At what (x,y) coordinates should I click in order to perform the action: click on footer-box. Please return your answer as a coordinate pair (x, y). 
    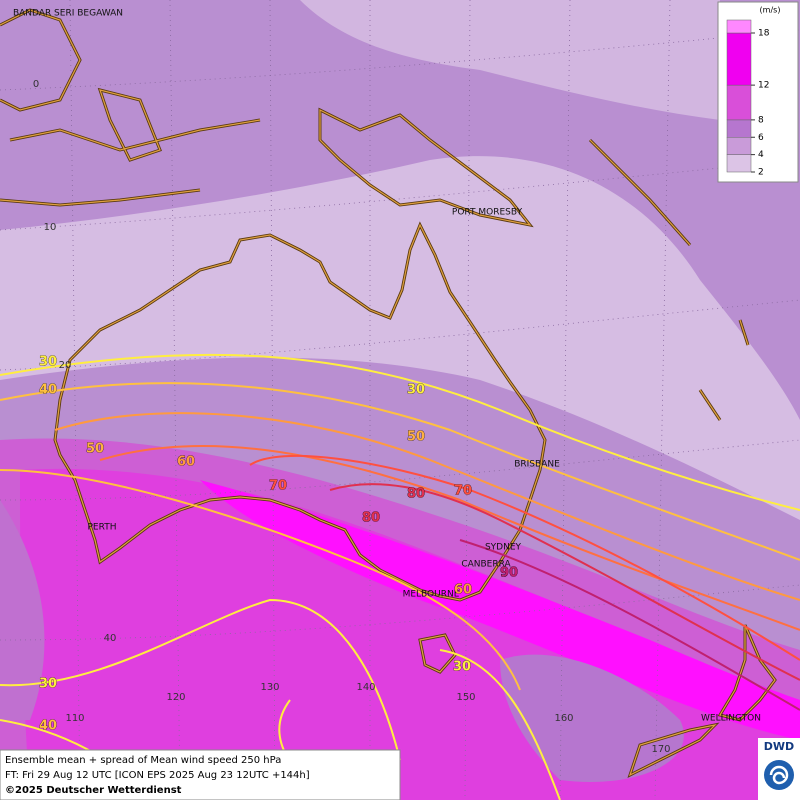
    Looking at the image, I should click on (200, 774).